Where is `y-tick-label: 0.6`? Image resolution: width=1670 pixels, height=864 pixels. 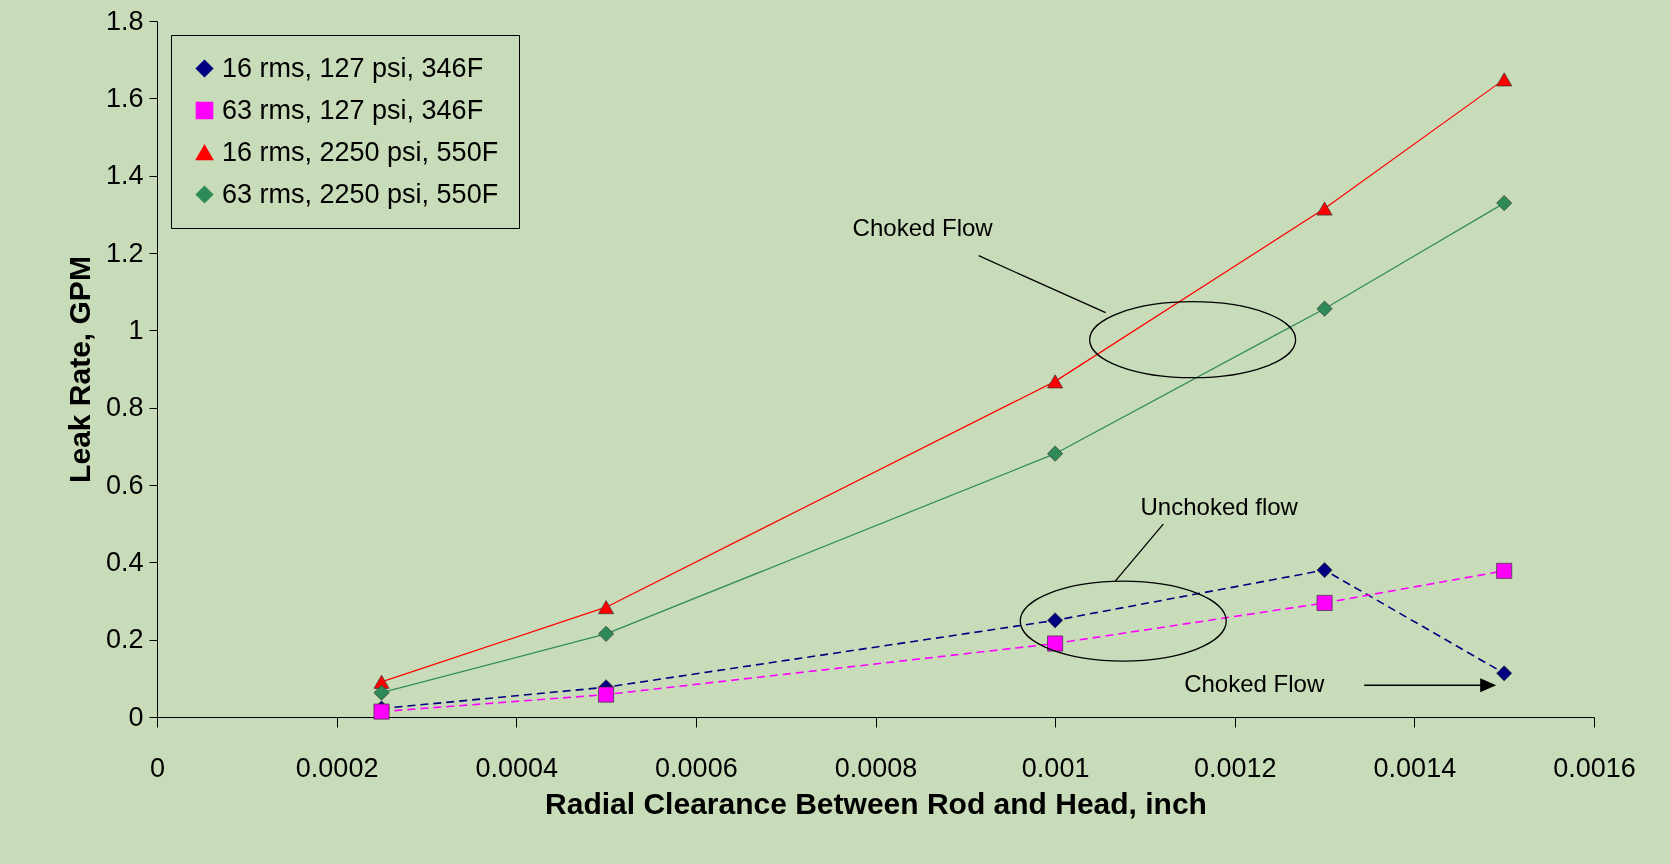
y-tick-label: 0.6 is located at coordinates (124, 484).